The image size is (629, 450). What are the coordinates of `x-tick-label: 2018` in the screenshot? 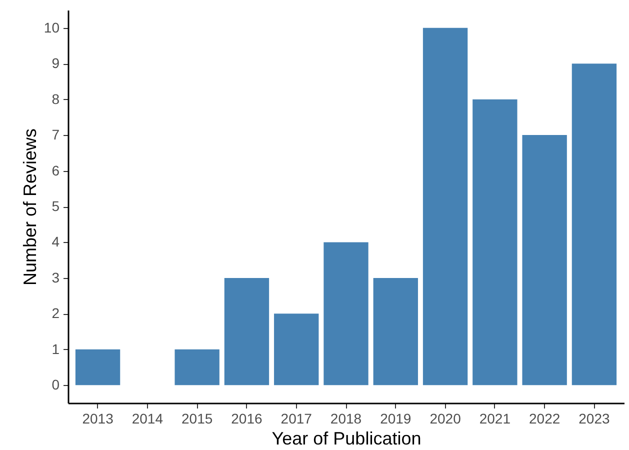 It's located at (346, 418).